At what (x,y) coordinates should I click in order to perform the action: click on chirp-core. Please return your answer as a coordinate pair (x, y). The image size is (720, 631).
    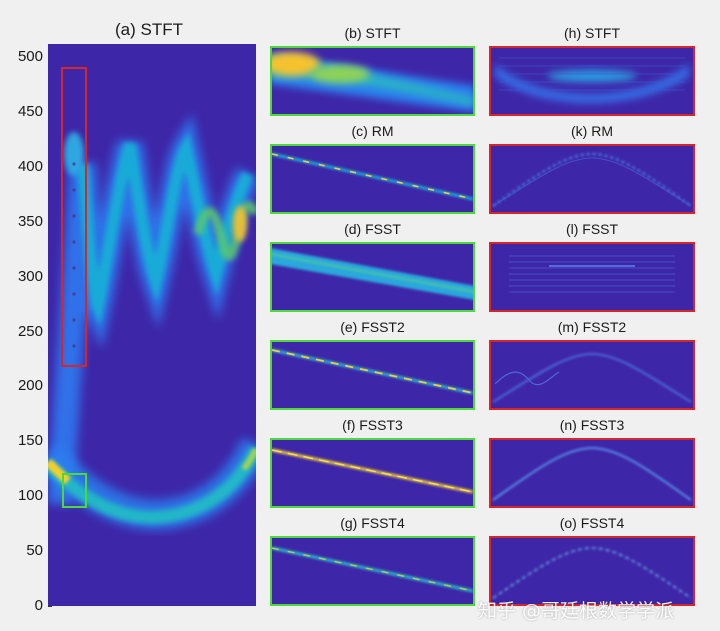
    Looking at the image, I should click on (152, 485).